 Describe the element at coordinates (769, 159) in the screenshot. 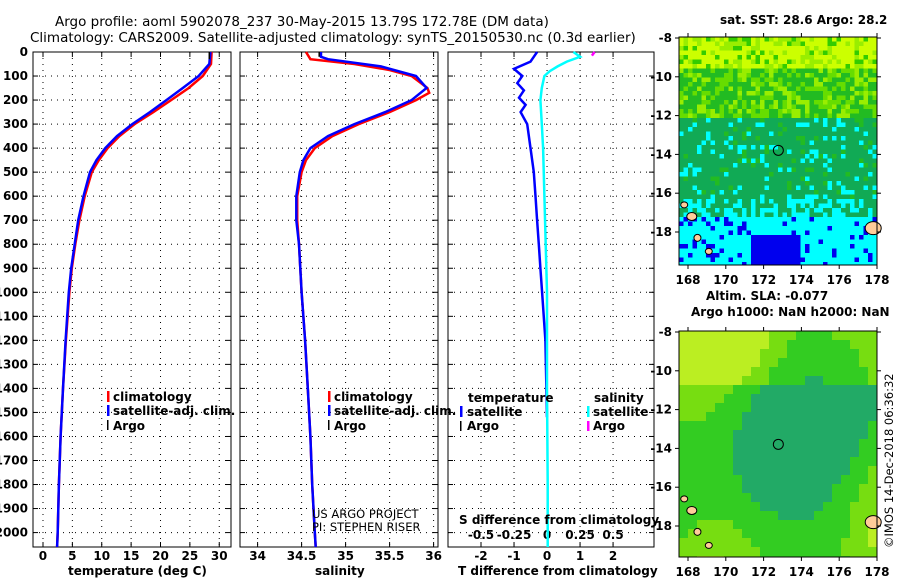

I see `sst-map-panel: 168 170 172 174 176 178-8-10-12-14-16-18` at that location.